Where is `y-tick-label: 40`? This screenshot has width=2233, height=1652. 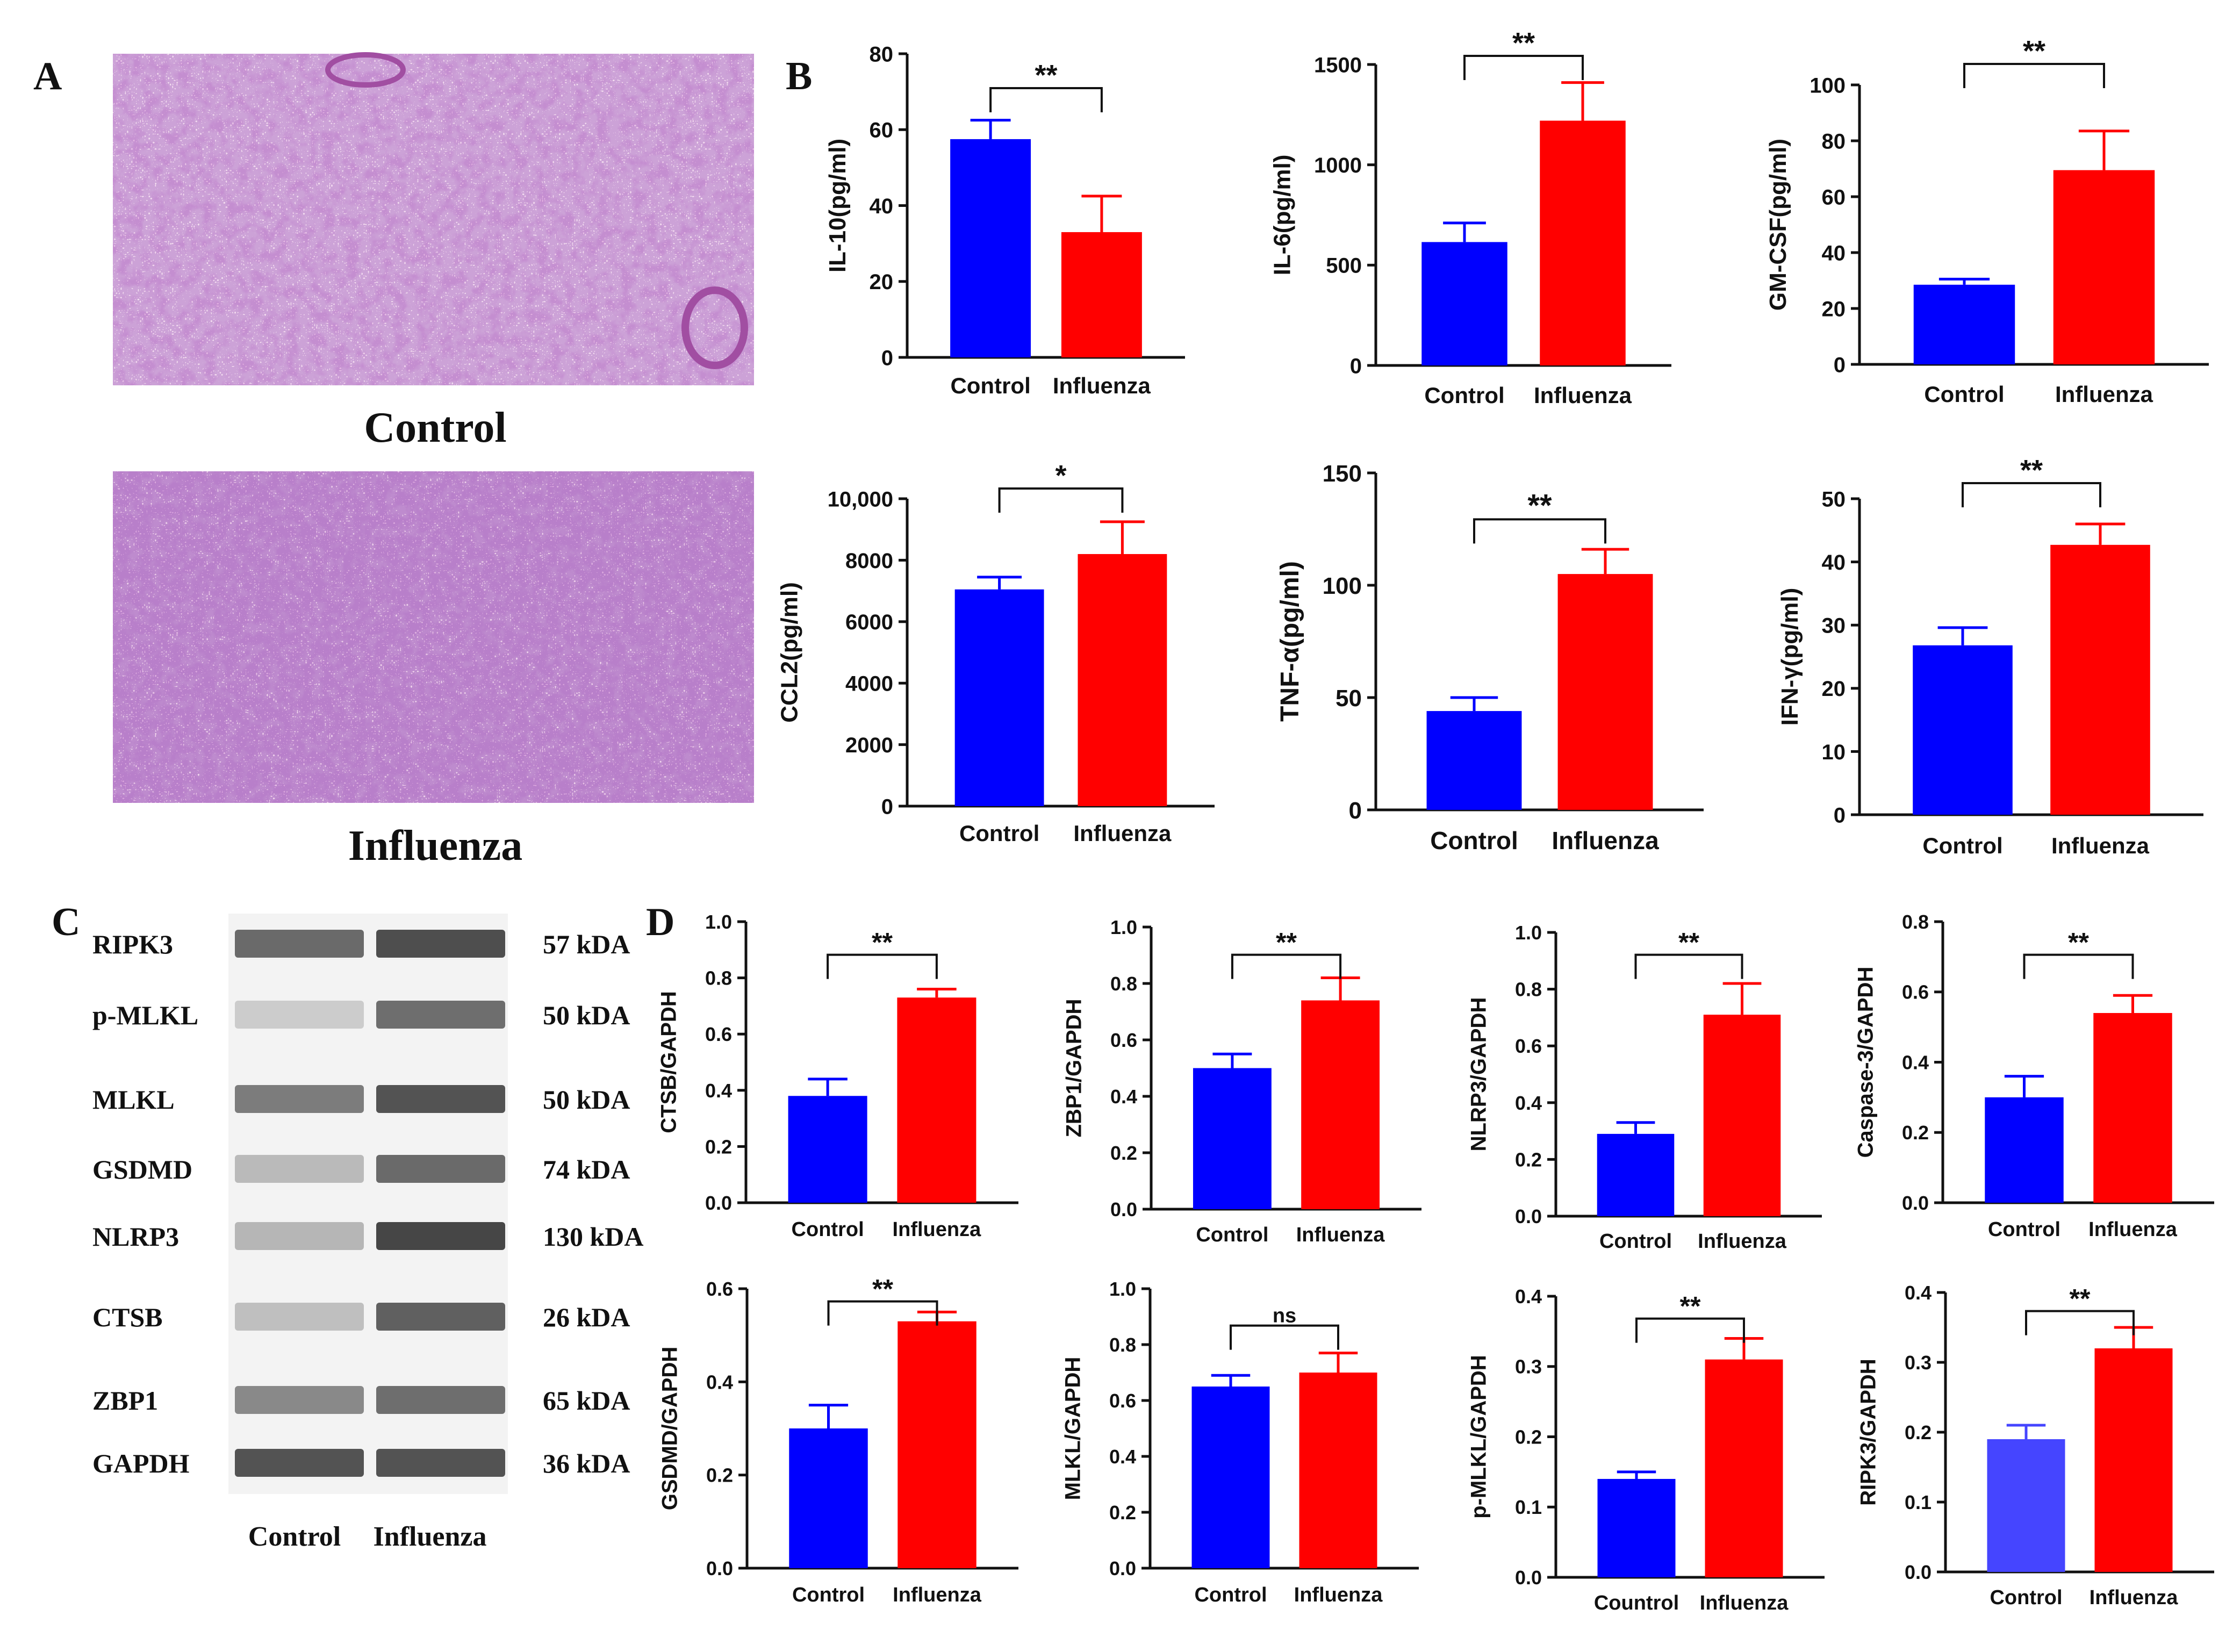
y-tick-label: 40 is located at coordinates (1834, 253).